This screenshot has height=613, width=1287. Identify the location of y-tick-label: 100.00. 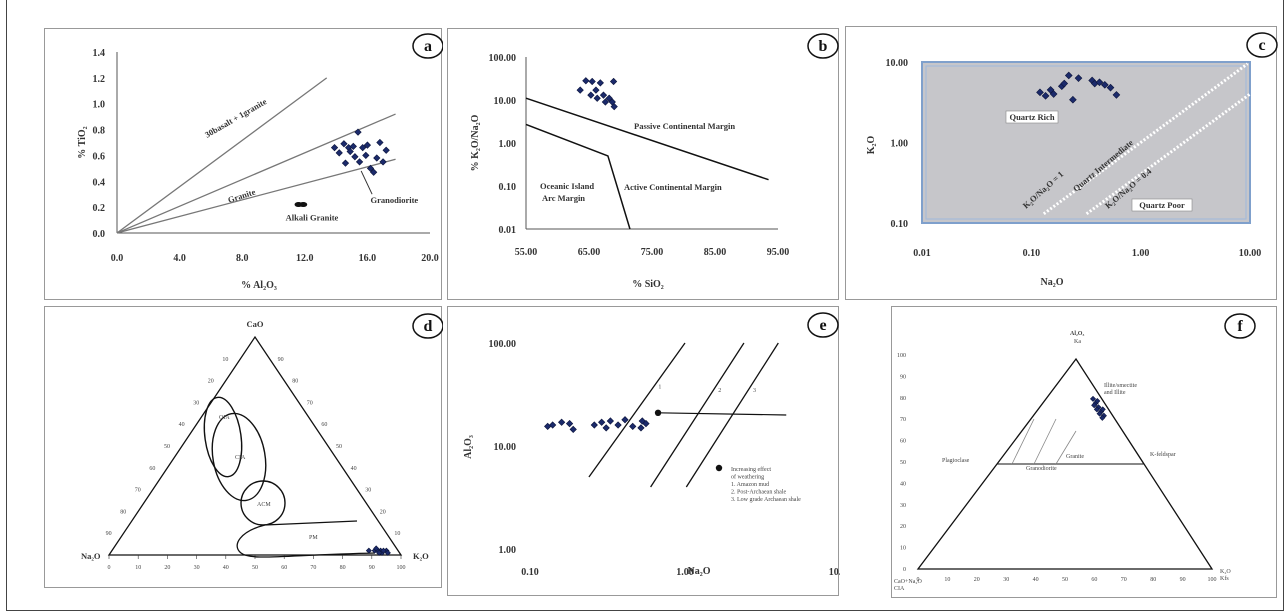
(503, 344).